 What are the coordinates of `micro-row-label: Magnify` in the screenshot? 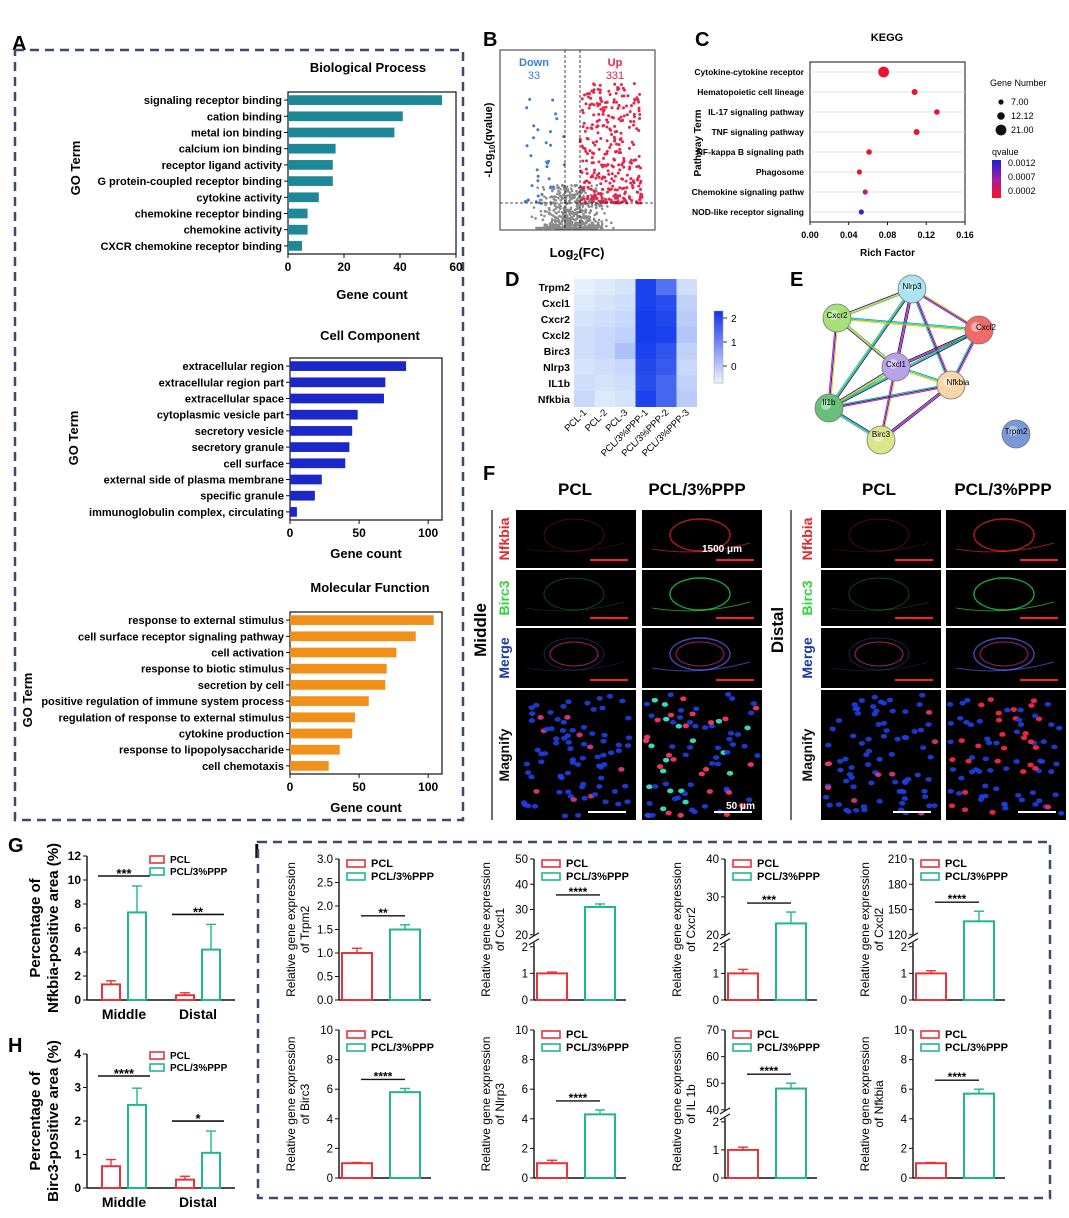 It's located at (504, 754).